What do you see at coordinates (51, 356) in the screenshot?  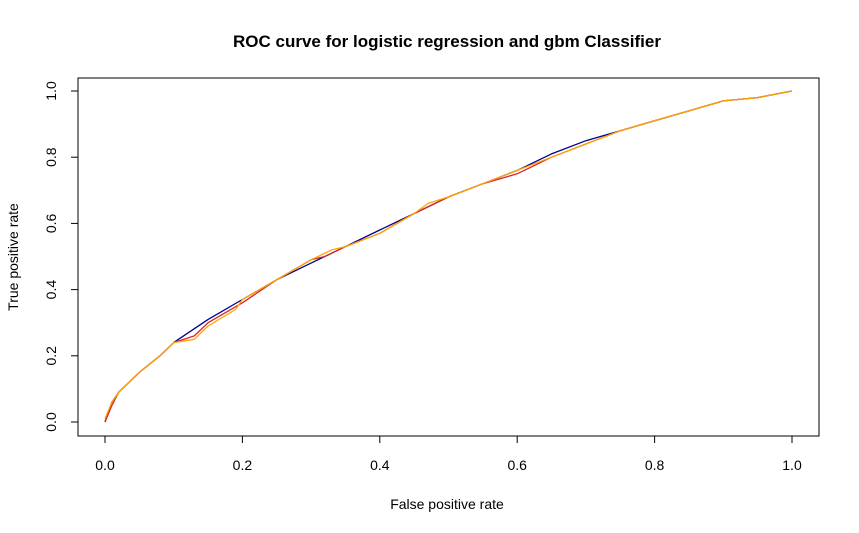 I see `y-tick-label: 0.2` at bounding box center [51, 356].